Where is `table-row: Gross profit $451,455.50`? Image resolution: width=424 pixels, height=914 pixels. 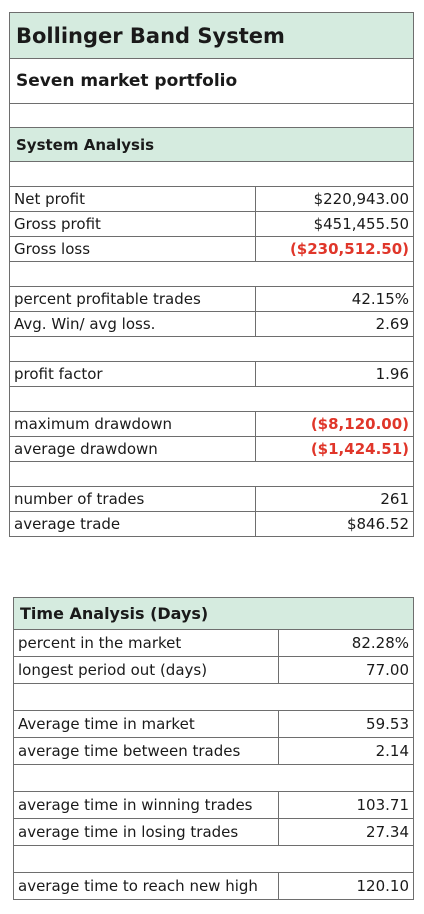
table-row: Gross profit $451,455.50 is located at coordinates (211, 224).